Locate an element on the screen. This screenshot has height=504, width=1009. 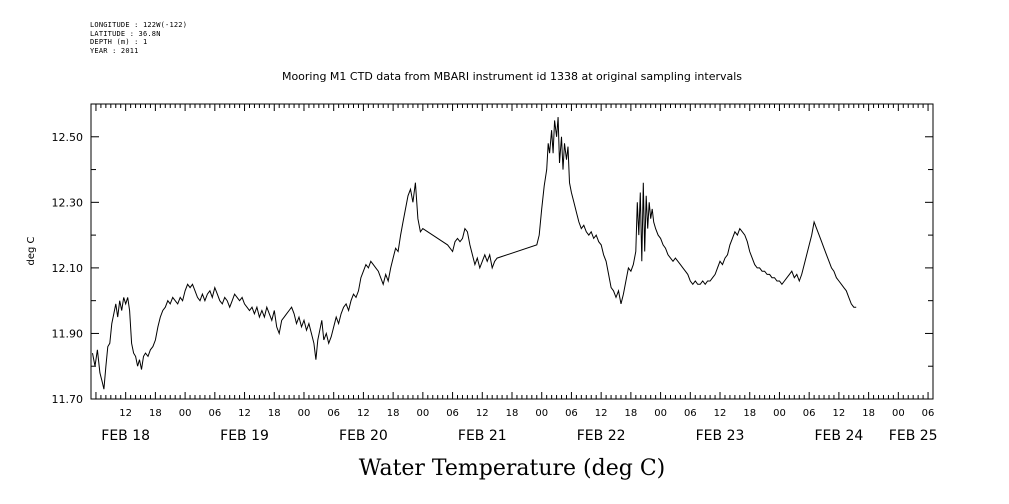
x-day-label: FEB 18 is located at coordinates (125, 436).